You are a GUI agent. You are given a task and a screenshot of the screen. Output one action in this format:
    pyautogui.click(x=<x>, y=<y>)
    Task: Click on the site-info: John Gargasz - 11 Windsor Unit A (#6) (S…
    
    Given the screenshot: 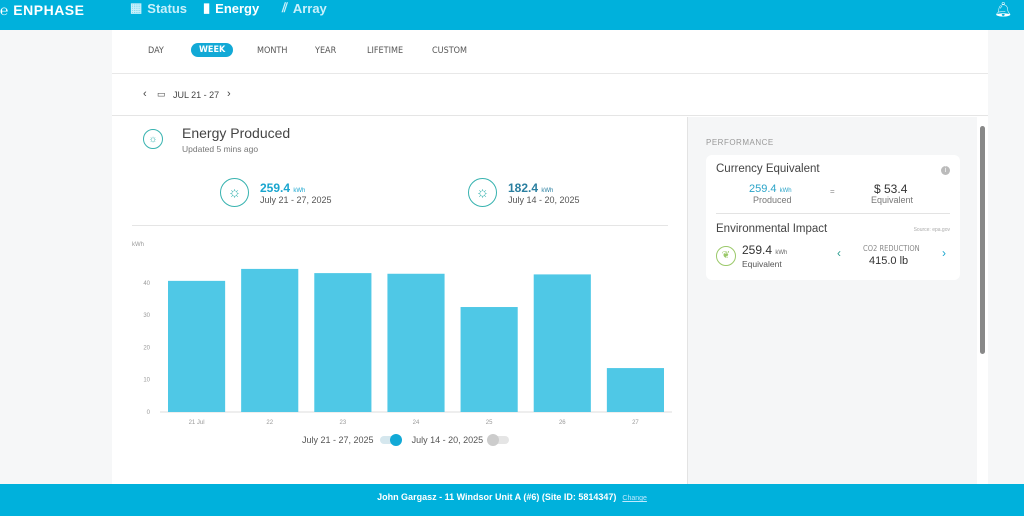 What is the action you would take?
    pyautogui.click(x=497, y=497)
    